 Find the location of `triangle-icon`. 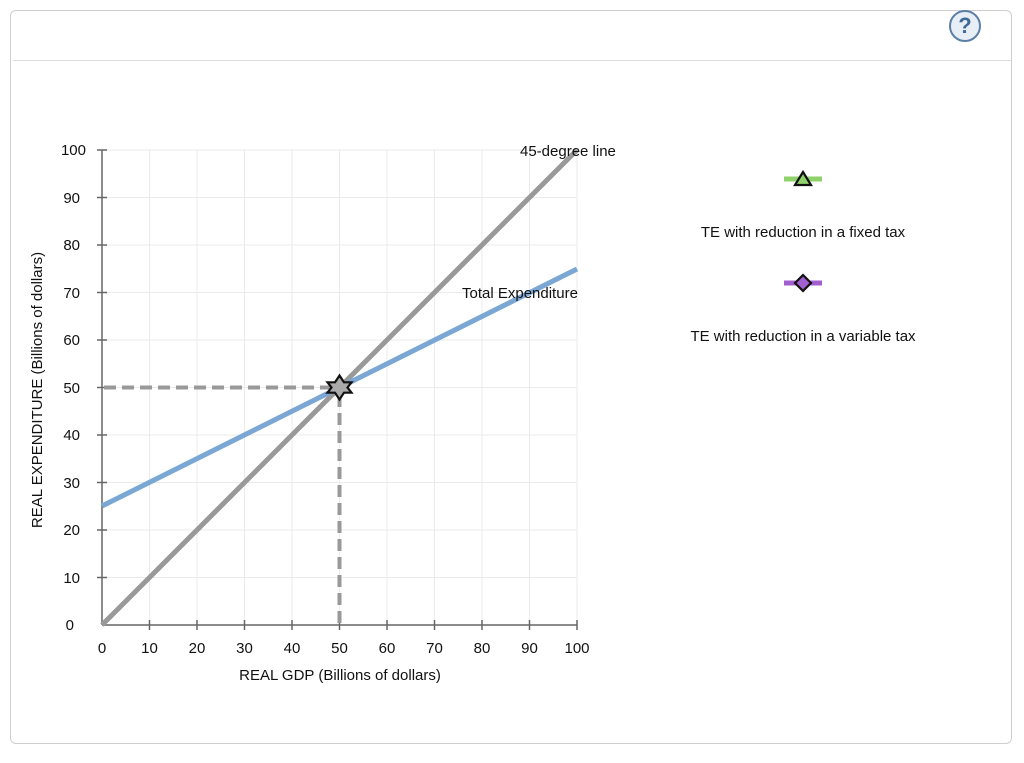

triangle-icon is located at coordinates (803, 178).